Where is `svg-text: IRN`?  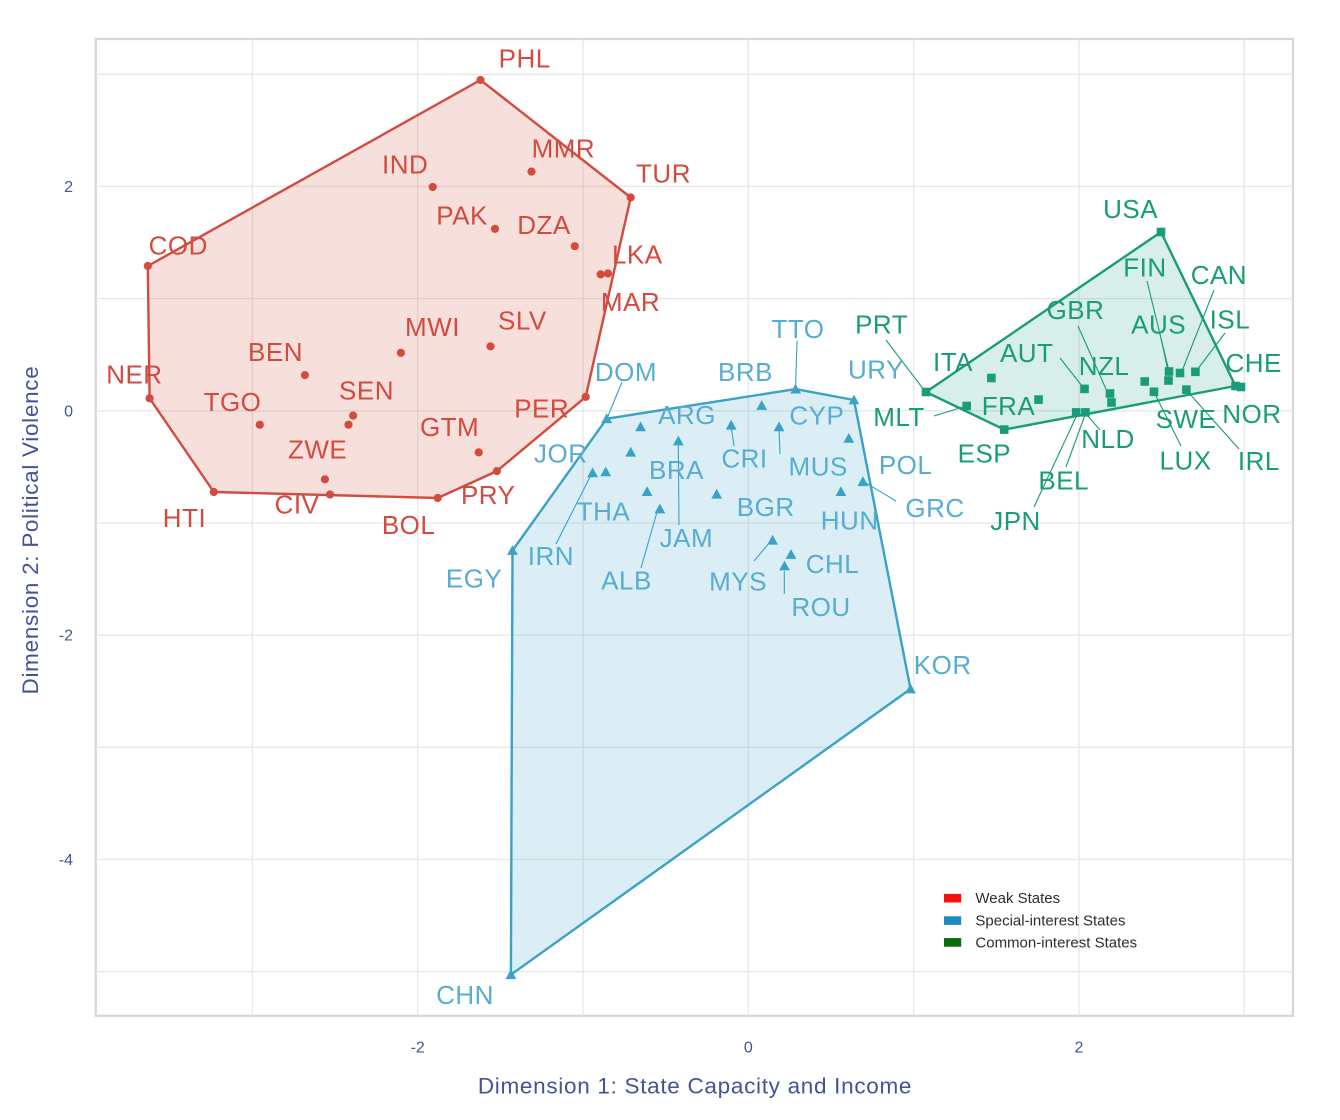
svg-text: IRN is located at coordinates (551, 556).